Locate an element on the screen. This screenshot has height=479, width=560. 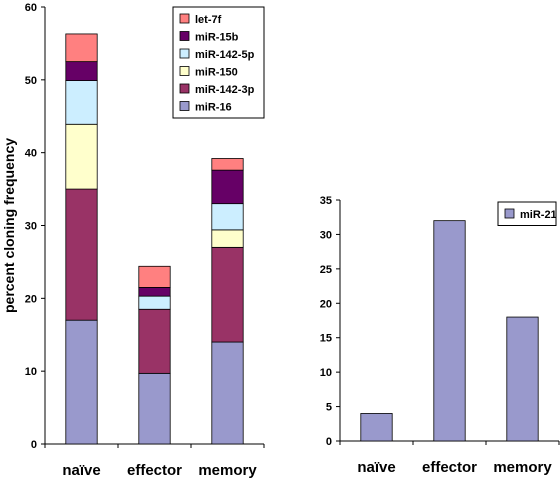
bar-mir-21-effector is located at coordinates (449, 331).